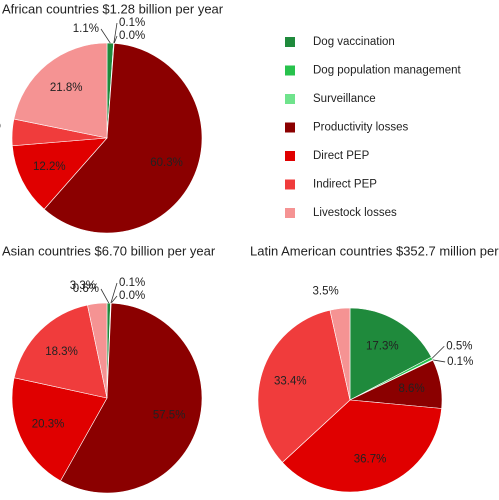  I want to click on data-label: 18.3%, so click(61, 352).